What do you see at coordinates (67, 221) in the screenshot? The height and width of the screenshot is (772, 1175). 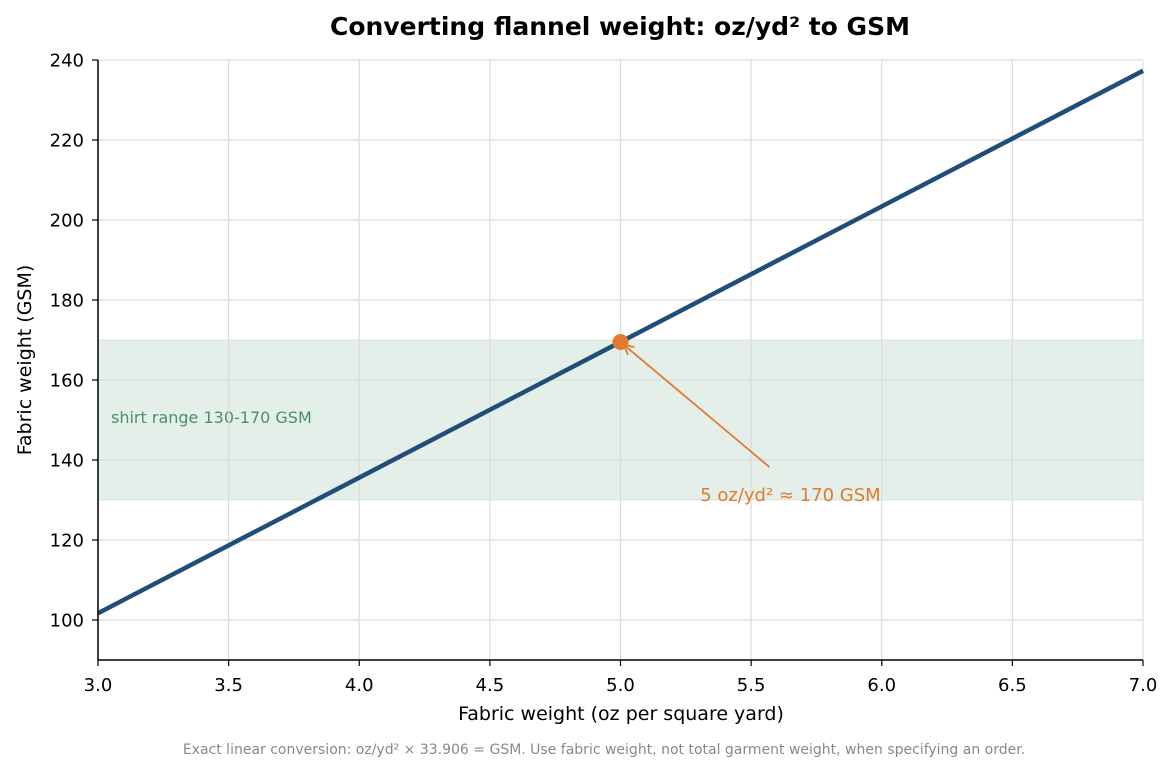 I see `y-tick-label: 200` at bounding box center [67, 221].